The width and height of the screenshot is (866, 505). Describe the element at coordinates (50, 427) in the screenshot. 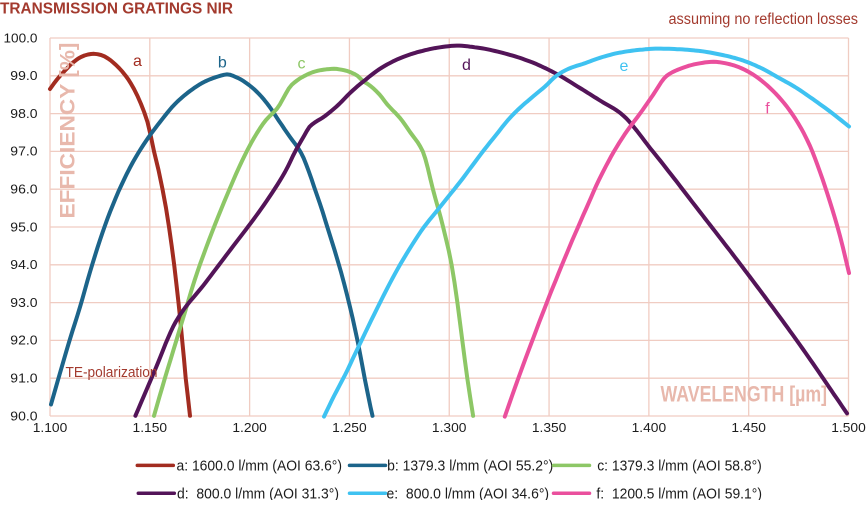

I see `svg-text: 1.100` at that location.